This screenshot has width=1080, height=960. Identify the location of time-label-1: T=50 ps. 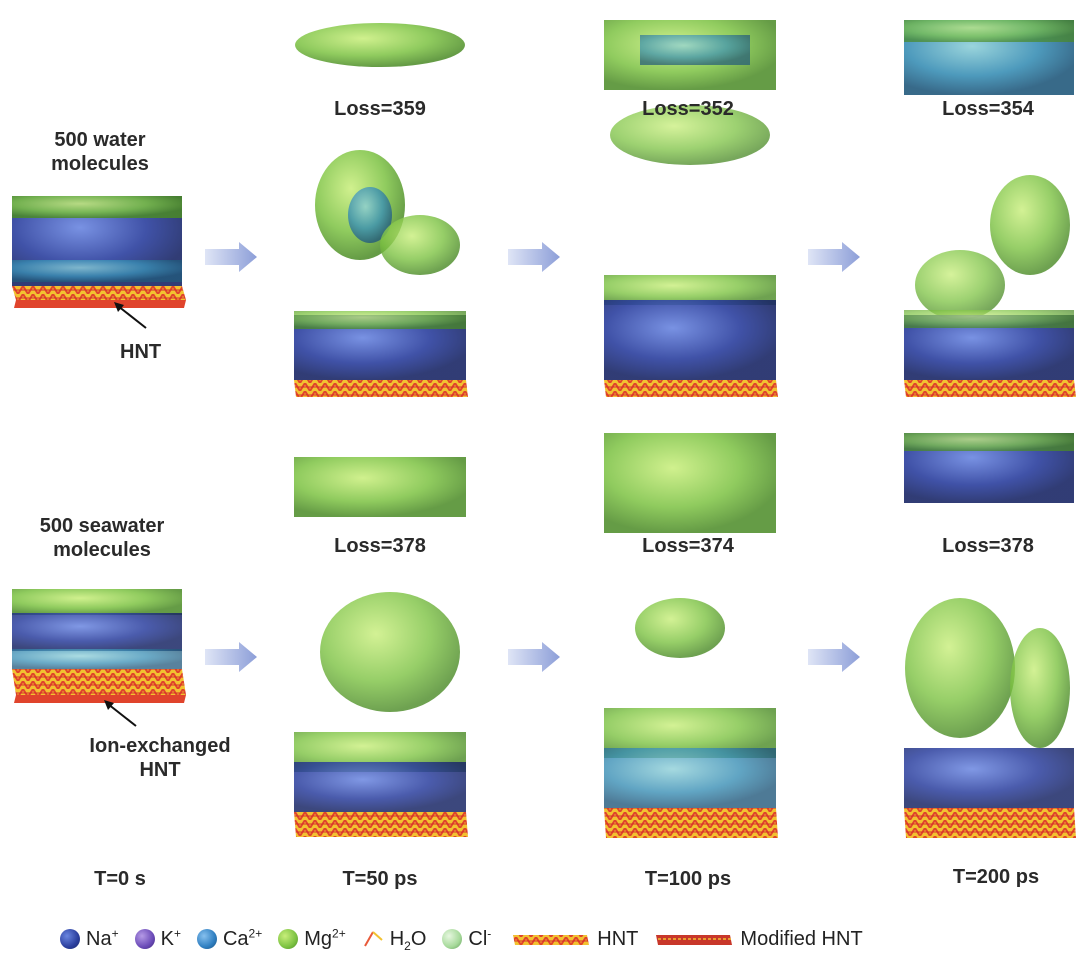
(380, 879).